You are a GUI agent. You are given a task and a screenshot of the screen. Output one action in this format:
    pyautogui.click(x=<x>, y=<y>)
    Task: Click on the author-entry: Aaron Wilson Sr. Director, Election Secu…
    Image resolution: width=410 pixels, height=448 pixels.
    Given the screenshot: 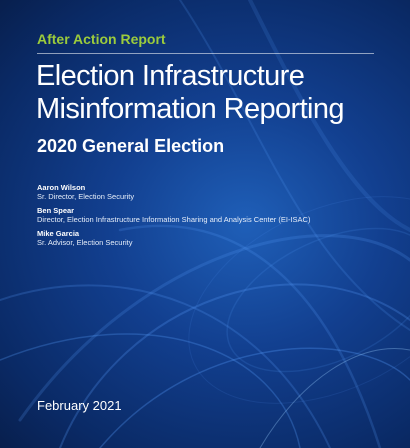 What is the action you would take?
    pyautogui.click(x=187, y=192)
    